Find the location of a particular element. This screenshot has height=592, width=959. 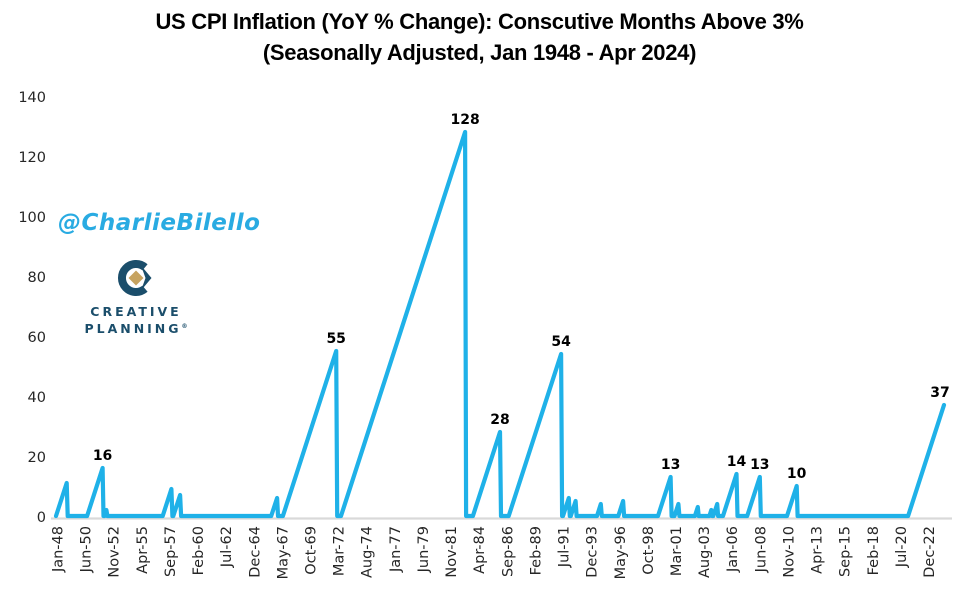

peak-value-annotation: 16 is located at coordinates (102, 456).